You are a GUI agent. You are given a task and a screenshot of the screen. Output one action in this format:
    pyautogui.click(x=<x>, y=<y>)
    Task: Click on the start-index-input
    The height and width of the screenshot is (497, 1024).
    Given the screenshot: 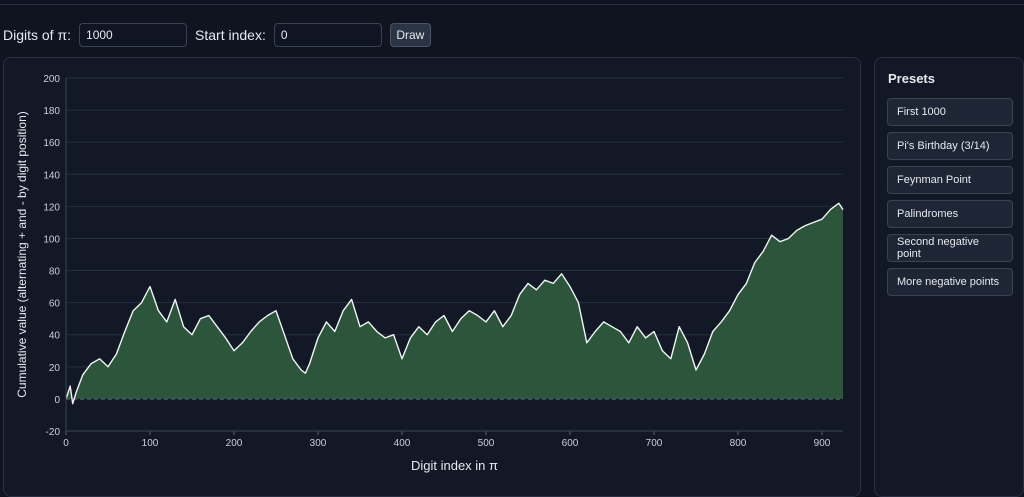 What is the action you would take?
    pyautogui.click(x=327, y=35)
    